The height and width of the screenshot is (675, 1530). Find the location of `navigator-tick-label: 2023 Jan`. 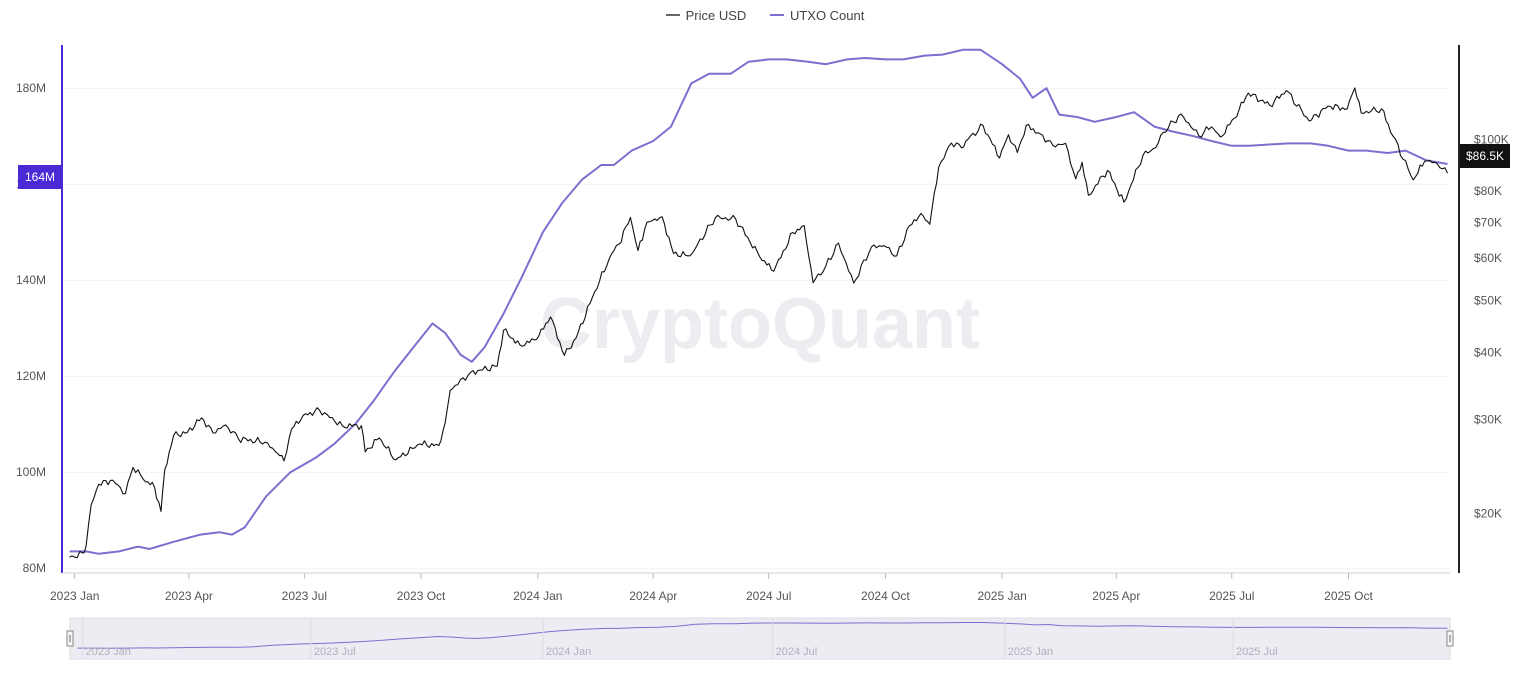

navigator-tick-label: 2023 Jan is located at coordinates (108, 652).